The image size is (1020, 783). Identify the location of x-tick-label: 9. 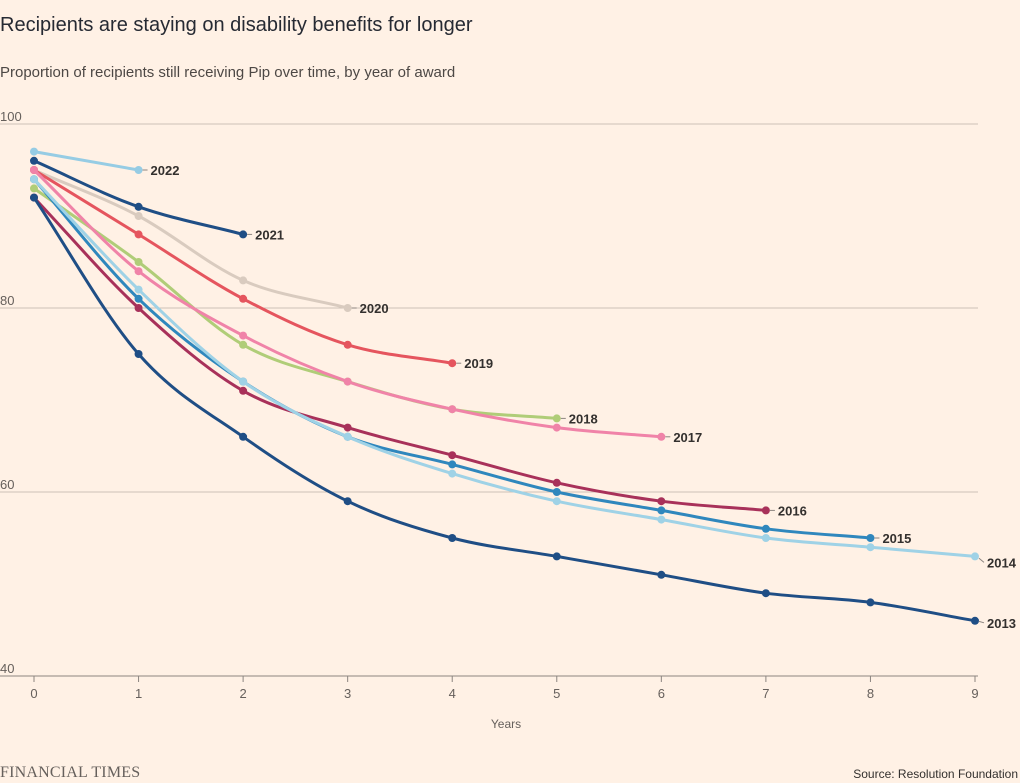
(974, 693).